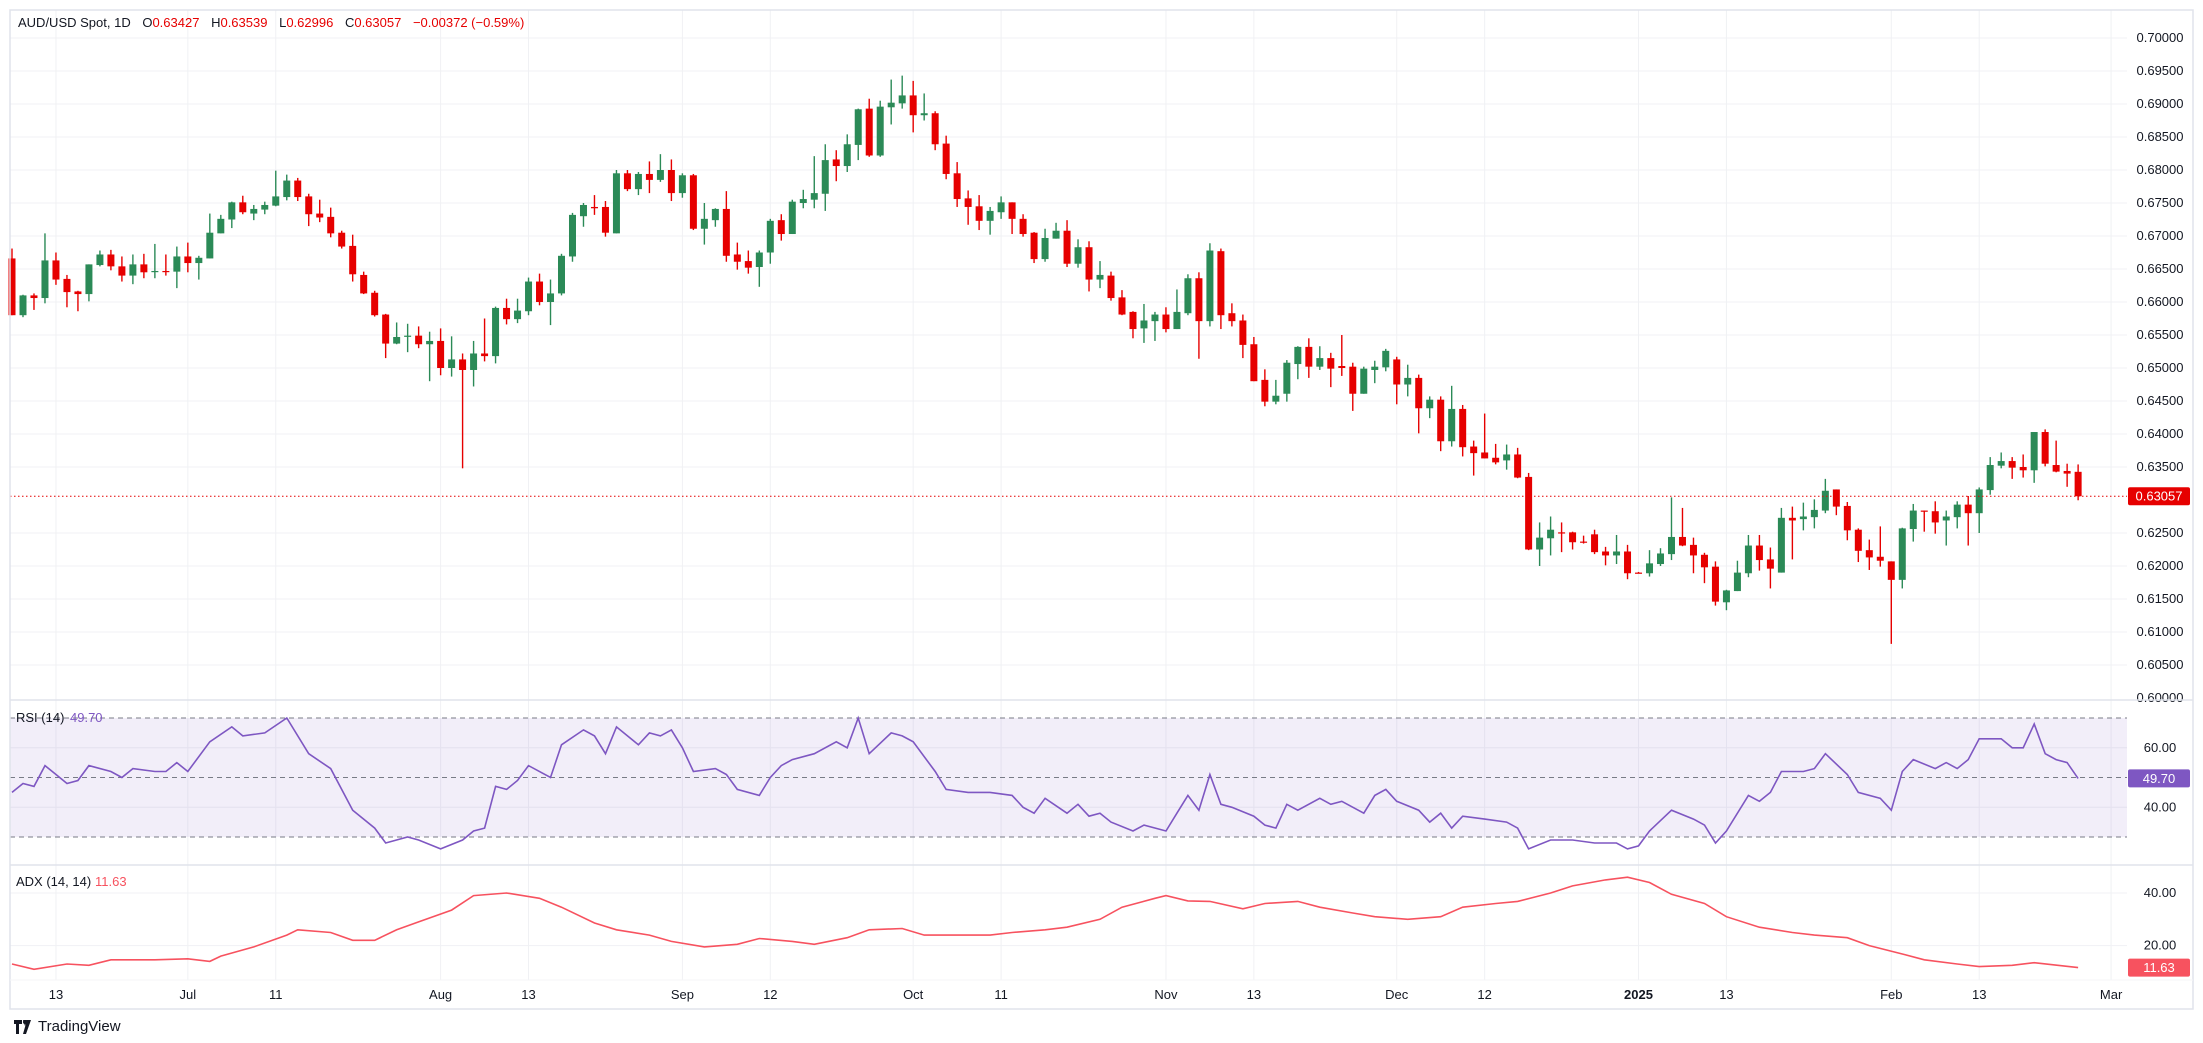 This screenshot has width=2203, height=1043. I want to click on symbol-title: AUD/USD Spot, 1D, so click(74, 22).